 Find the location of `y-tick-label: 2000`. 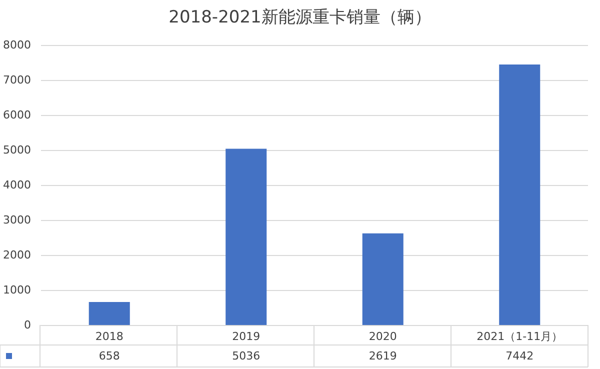

y-tick-label: 2000 is located at coordinates (16, 255).